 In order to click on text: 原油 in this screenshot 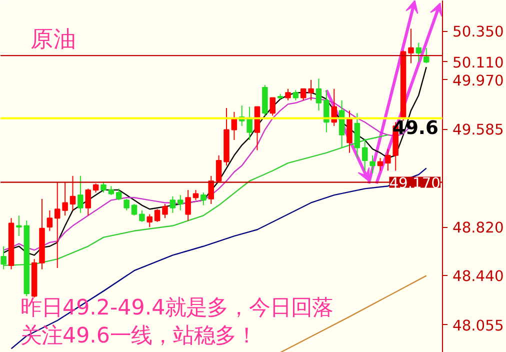, I will do `click(53, 39)`.